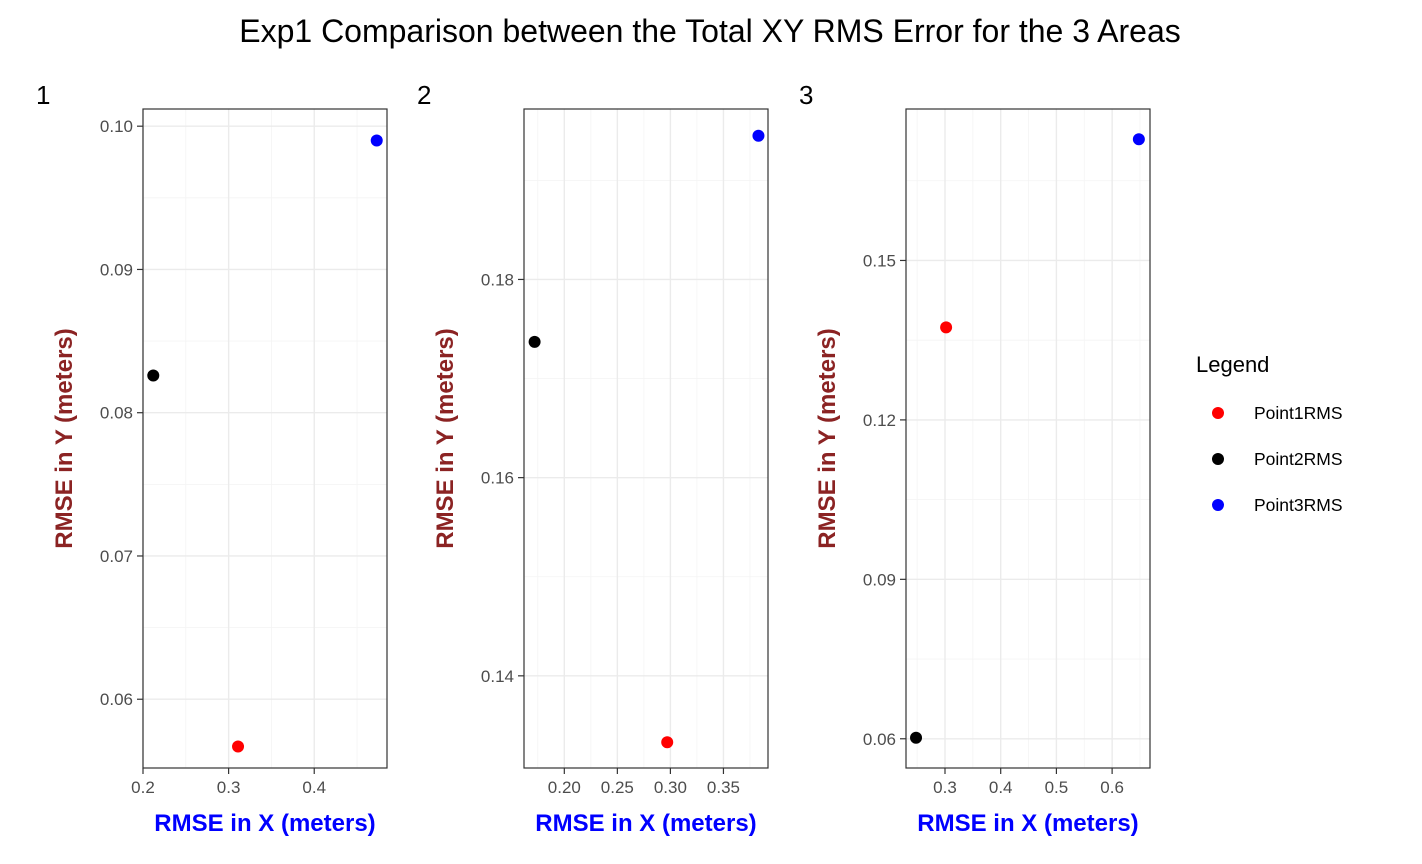 The width and height of the screenshot is (1422, 864). What do you see at coordinates (1057, 787) in the screenshot?
I see `x-tick-label: 0.5` at bounding box center [1057, 787].